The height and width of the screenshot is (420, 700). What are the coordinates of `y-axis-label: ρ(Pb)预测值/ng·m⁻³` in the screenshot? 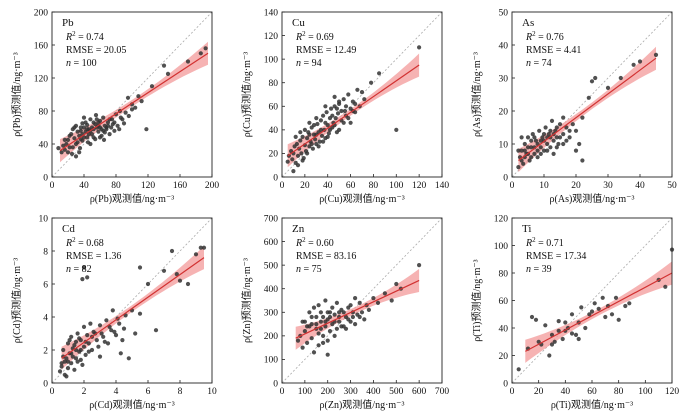 It's located at (16, 94).